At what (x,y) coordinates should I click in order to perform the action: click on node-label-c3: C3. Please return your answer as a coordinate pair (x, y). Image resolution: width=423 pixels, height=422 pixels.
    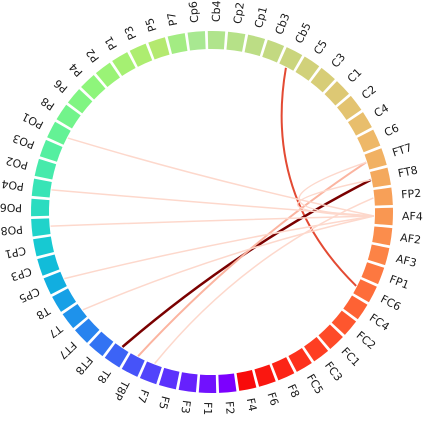
    Looking at the image, I should click on (338, 61).